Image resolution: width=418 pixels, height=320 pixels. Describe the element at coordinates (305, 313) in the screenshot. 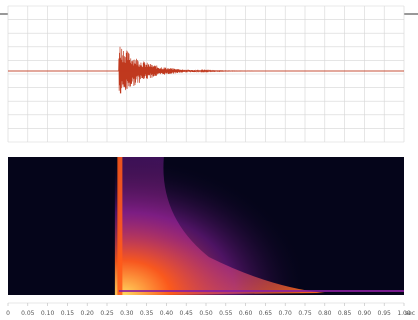

I see `x-tick-label: 0.75` at that location.